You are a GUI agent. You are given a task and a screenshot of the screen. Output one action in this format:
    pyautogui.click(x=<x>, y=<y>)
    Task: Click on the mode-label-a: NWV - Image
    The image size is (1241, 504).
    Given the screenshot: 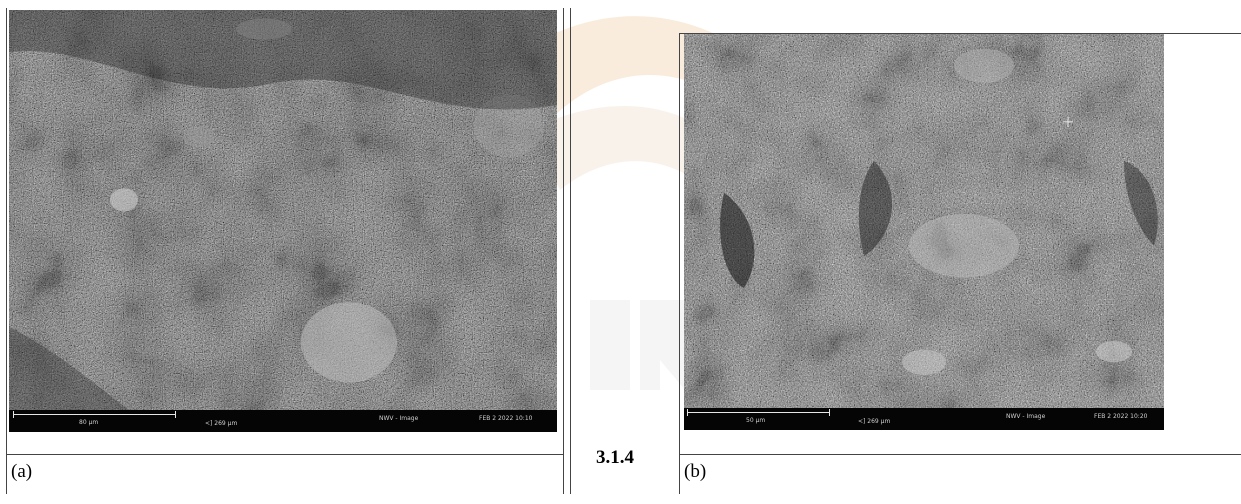 What is the action you would take?
    pyautogui.click(x=399, y=418)
    